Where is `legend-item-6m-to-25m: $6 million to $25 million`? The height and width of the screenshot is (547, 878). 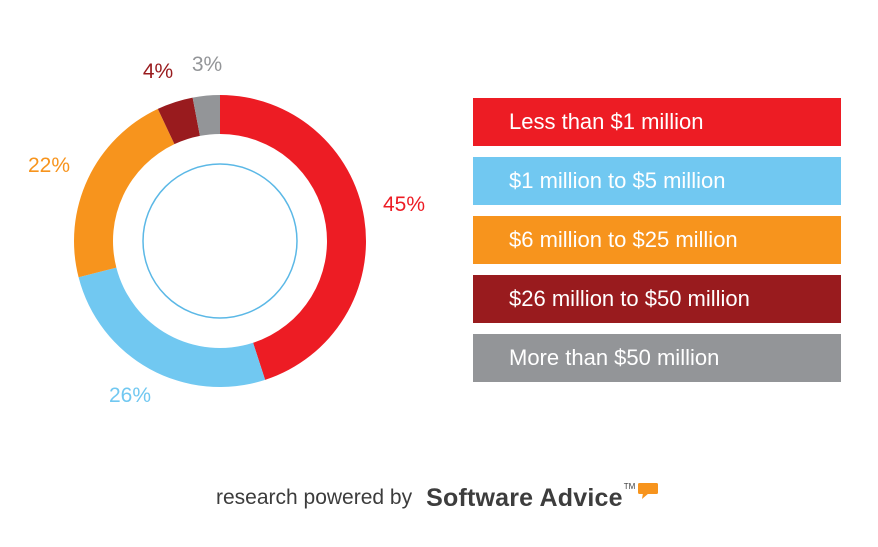 legend-item-6m-to-25m: $6 million to $25 million is located at coordinates (657, 240).